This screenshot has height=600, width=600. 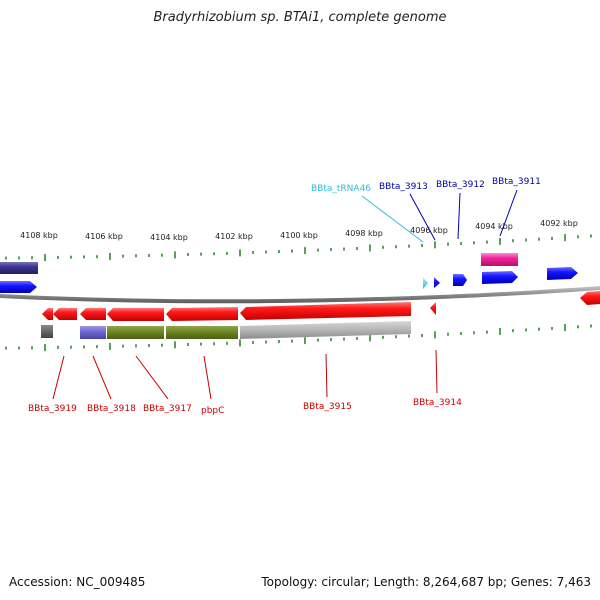 I want to click on callout-line-bbta3911, so click(x=508, y=213).